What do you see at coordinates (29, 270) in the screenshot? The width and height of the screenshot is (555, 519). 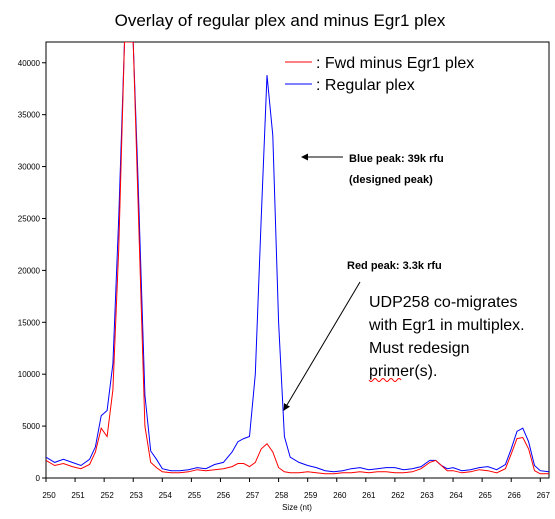 I see `y-tick-label: 20000` at bounding box center [29, 270].